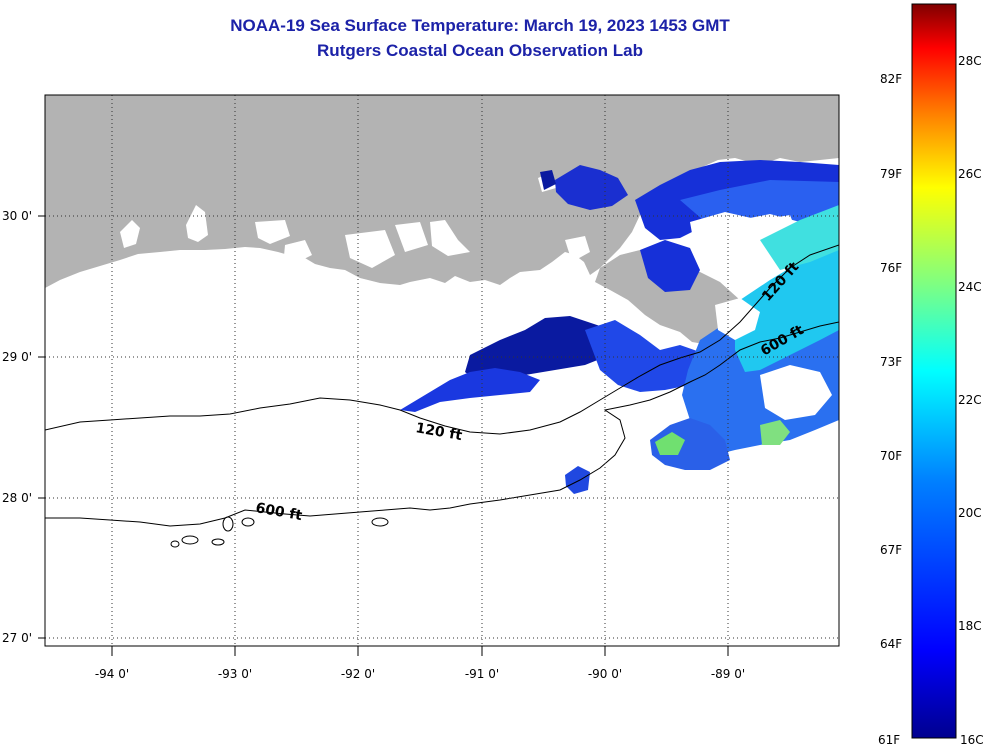  Describe the element at coordinates (17, 357) in the screenshot. I see `lat-label: 29 0'` at that location.